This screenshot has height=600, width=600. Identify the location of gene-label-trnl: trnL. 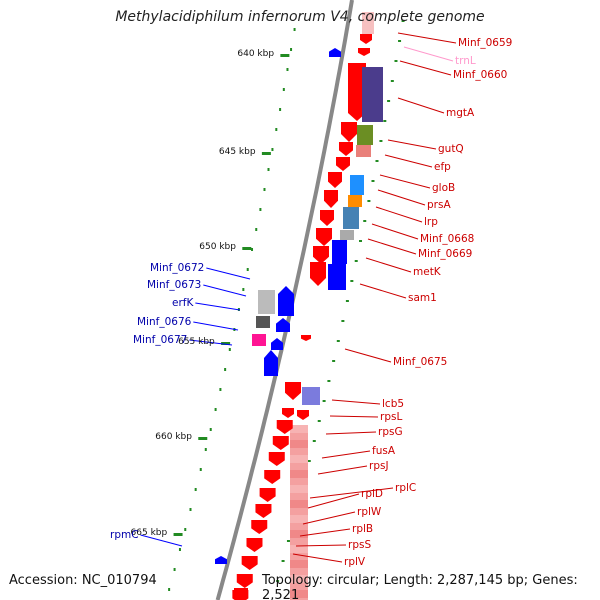
(465, 61).